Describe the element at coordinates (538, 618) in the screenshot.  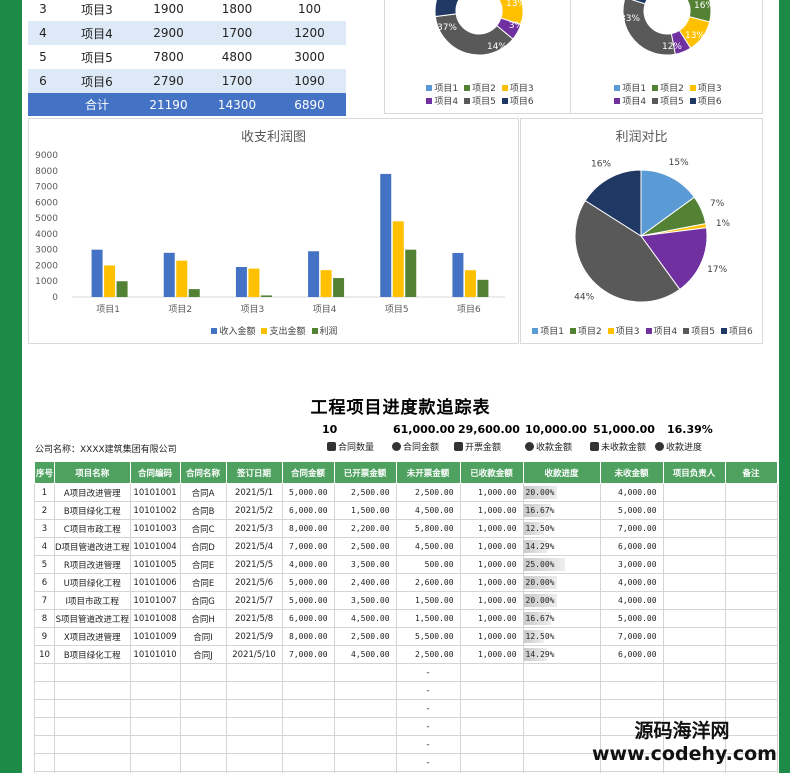
I see `progress-bar` at that location.